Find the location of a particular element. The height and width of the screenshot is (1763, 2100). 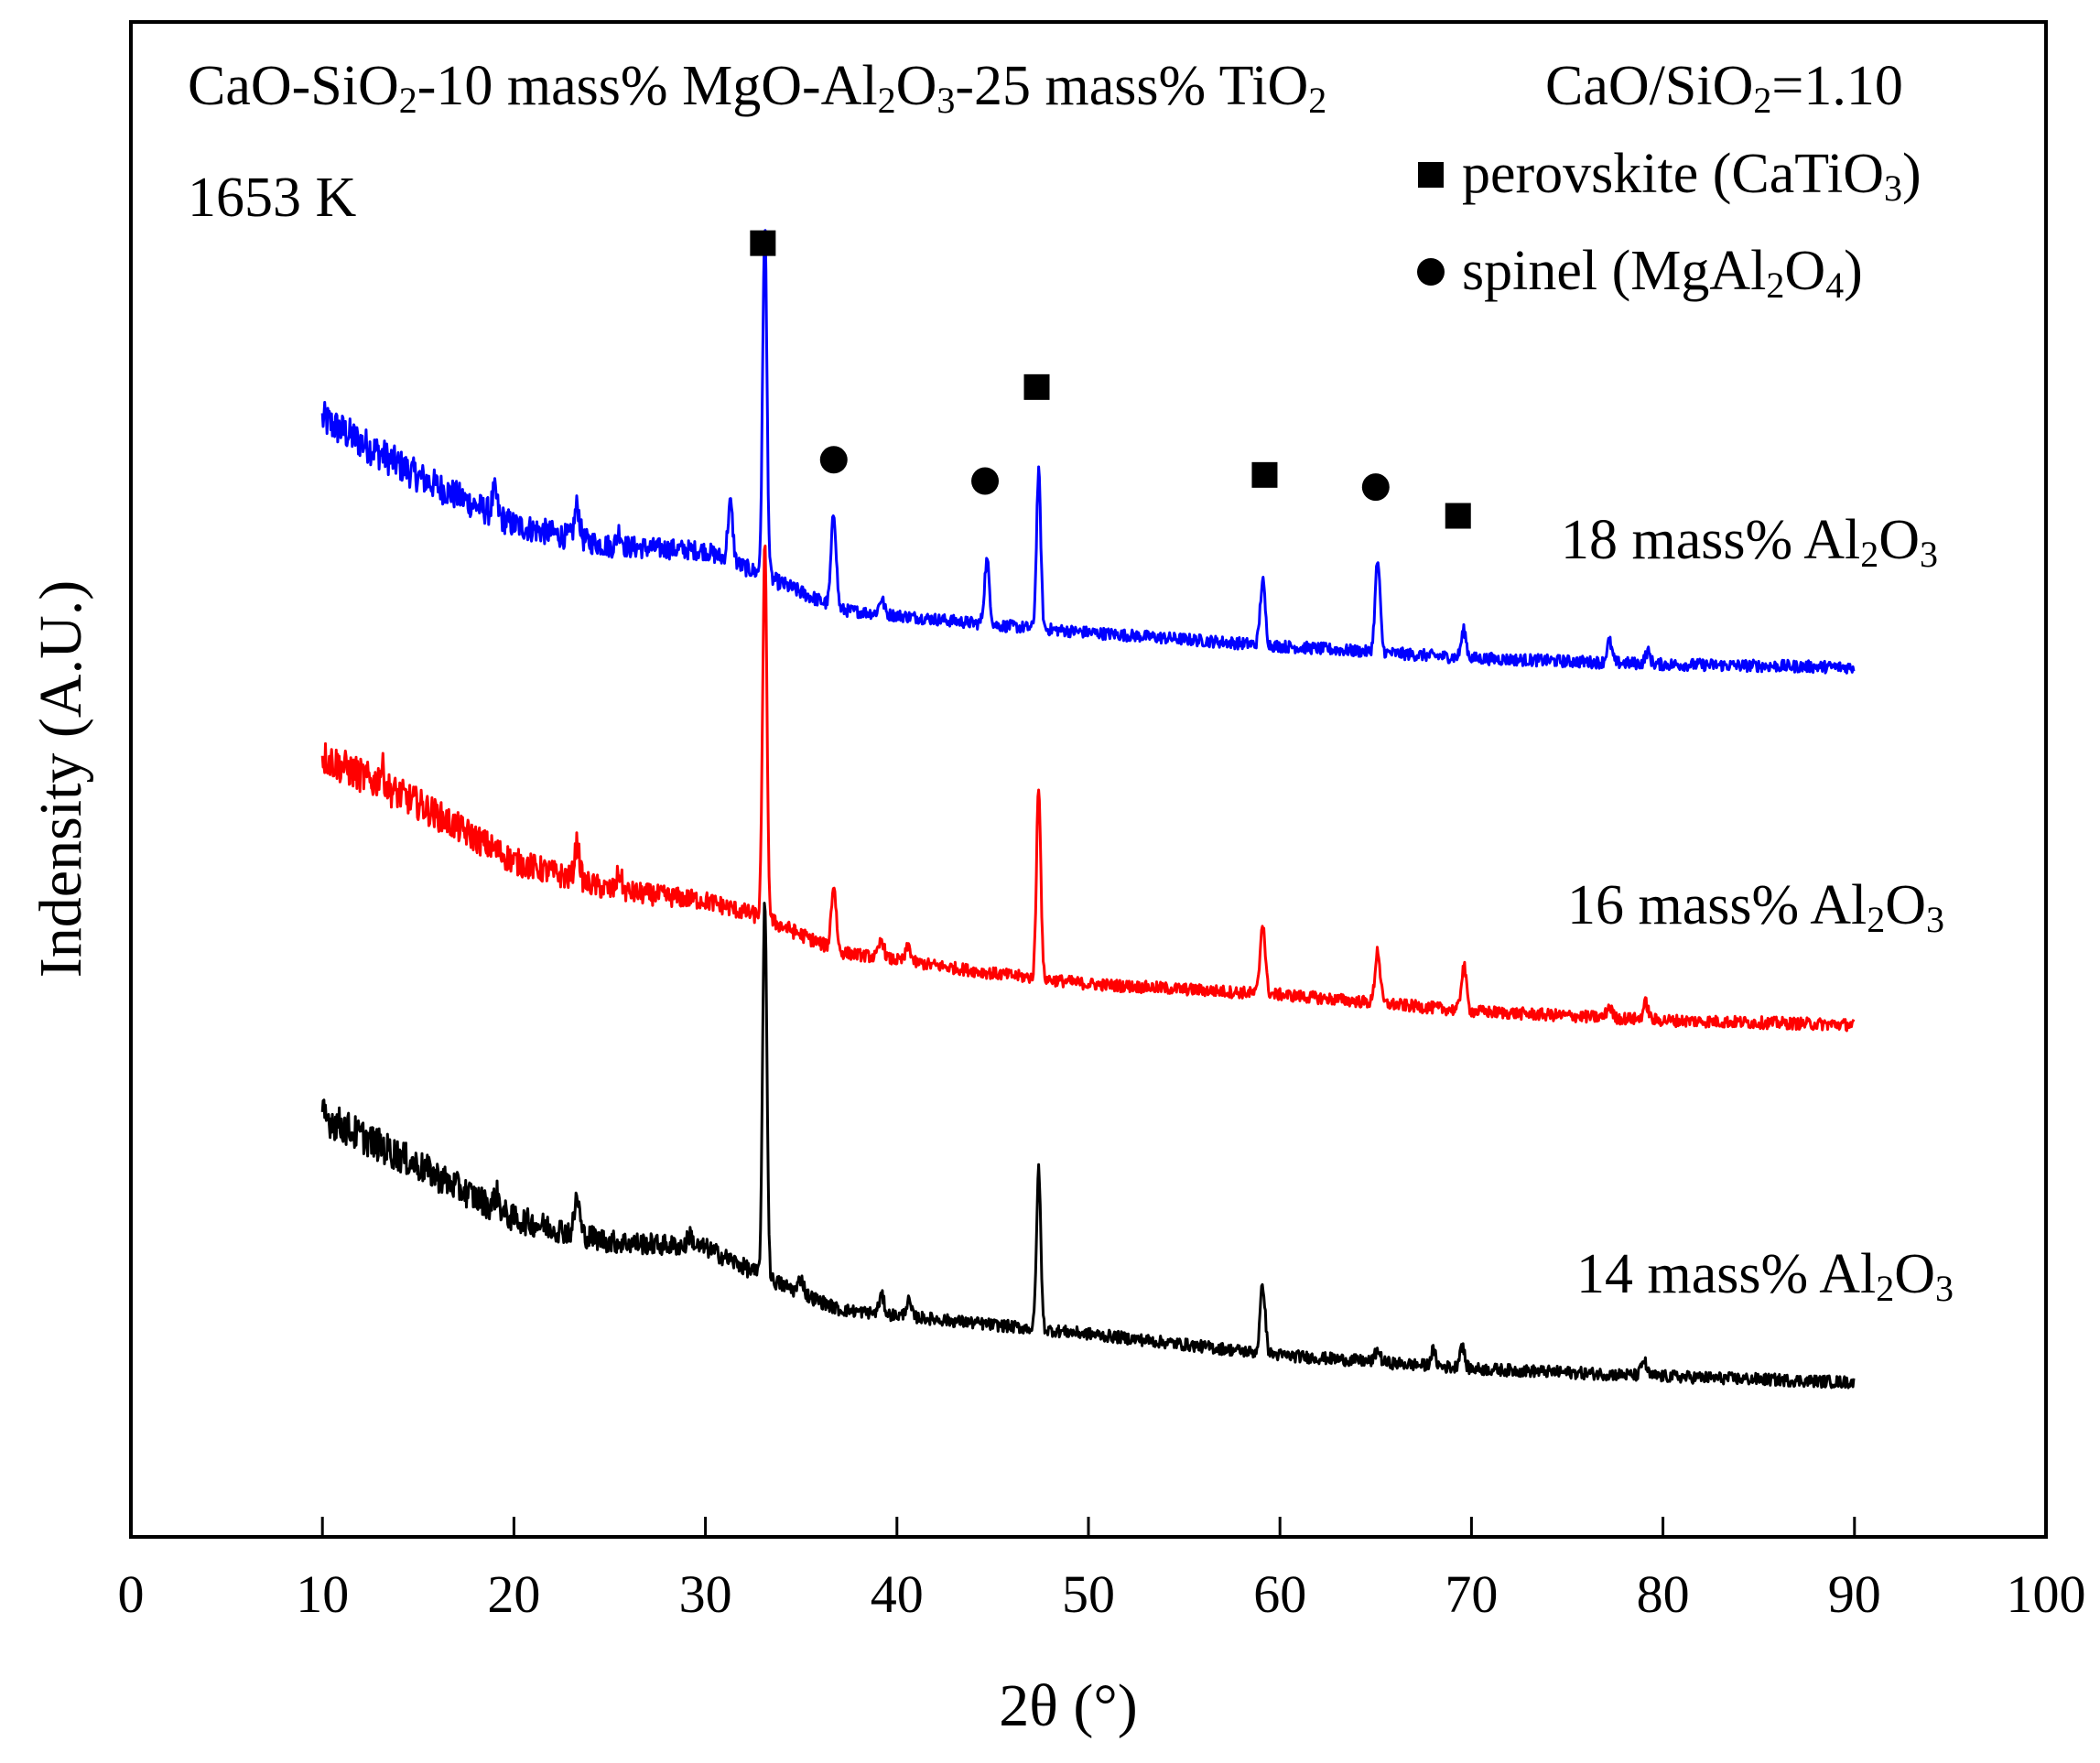

x-axis-title: 2θ (°) is located at coordinates (1068, 1705).